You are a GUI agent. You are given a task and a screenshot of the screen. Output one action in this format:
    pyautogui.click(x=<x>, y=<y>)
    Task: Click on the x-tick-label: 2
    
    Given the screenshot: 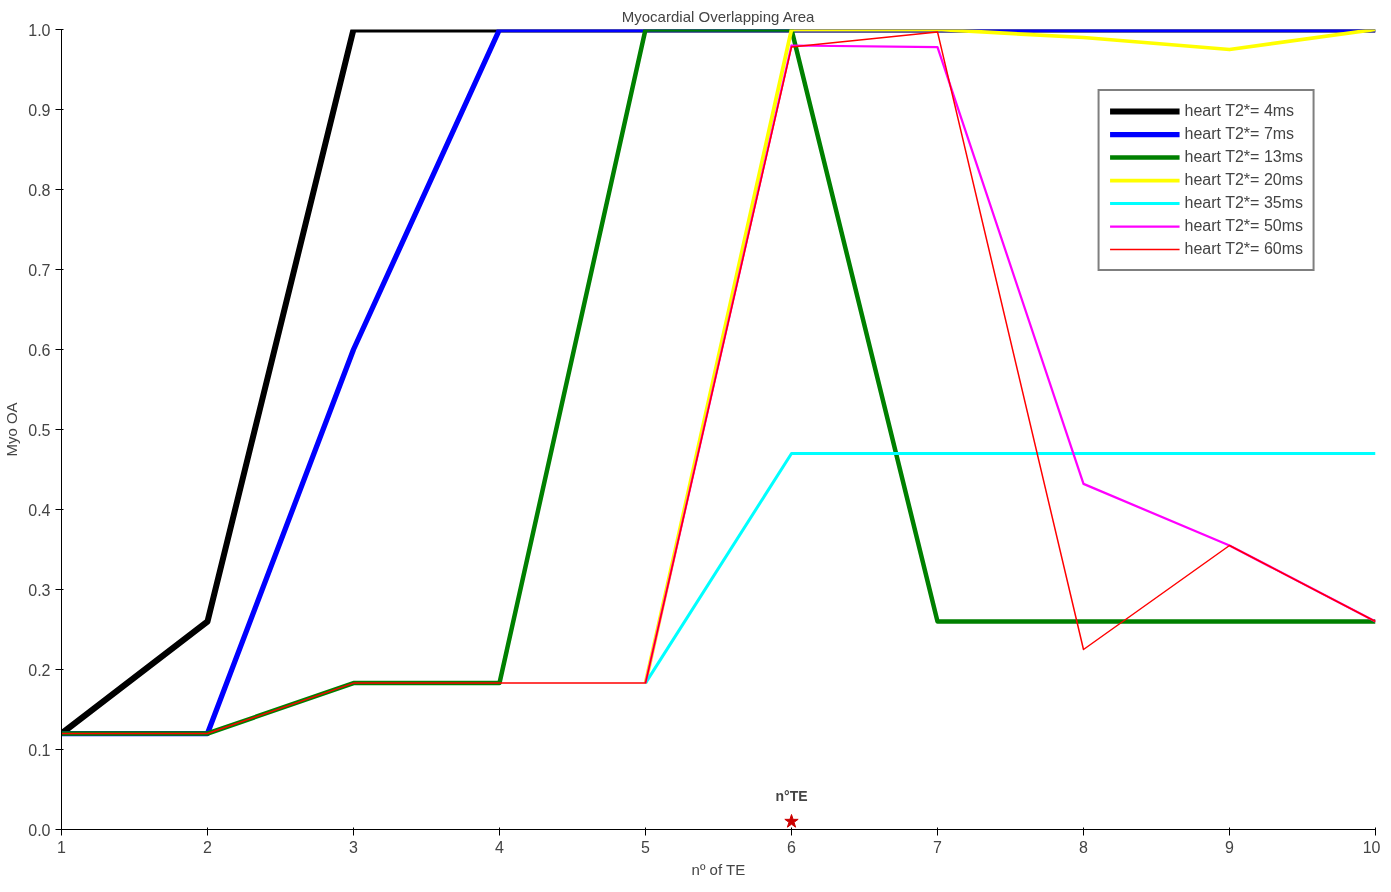 What is the action you would take?
    pyautogui.click(x=208, y=847)
    